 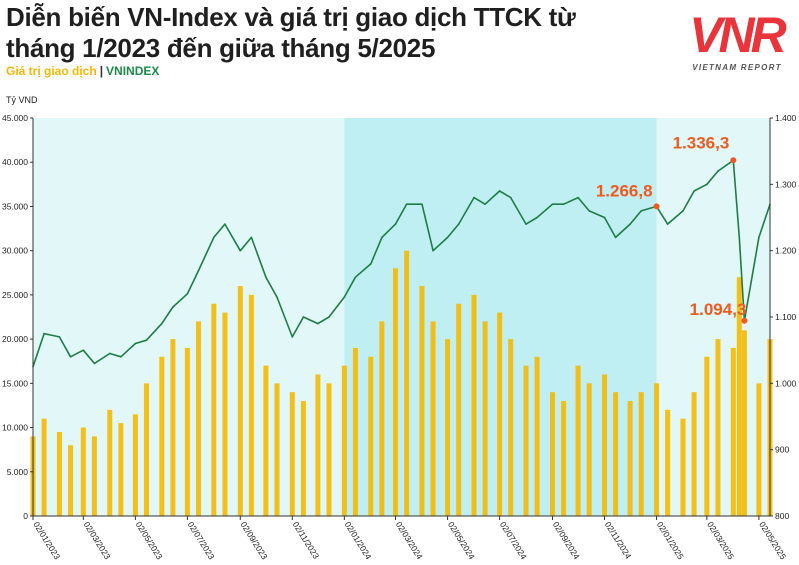 What do you see at coordinates (15, 206) in the screenshot?
I see `y-left-tick-label: 35.000` at bounding box center [15, 206].